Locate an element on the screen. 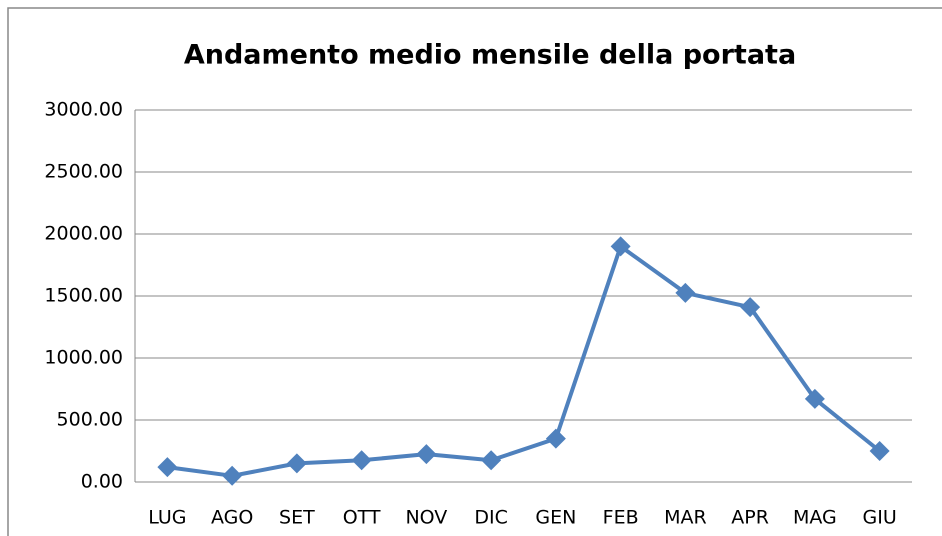 This screenshot has height=536, width=942. y-tick-label: 1000.00 is located at coordinates (83, 358).